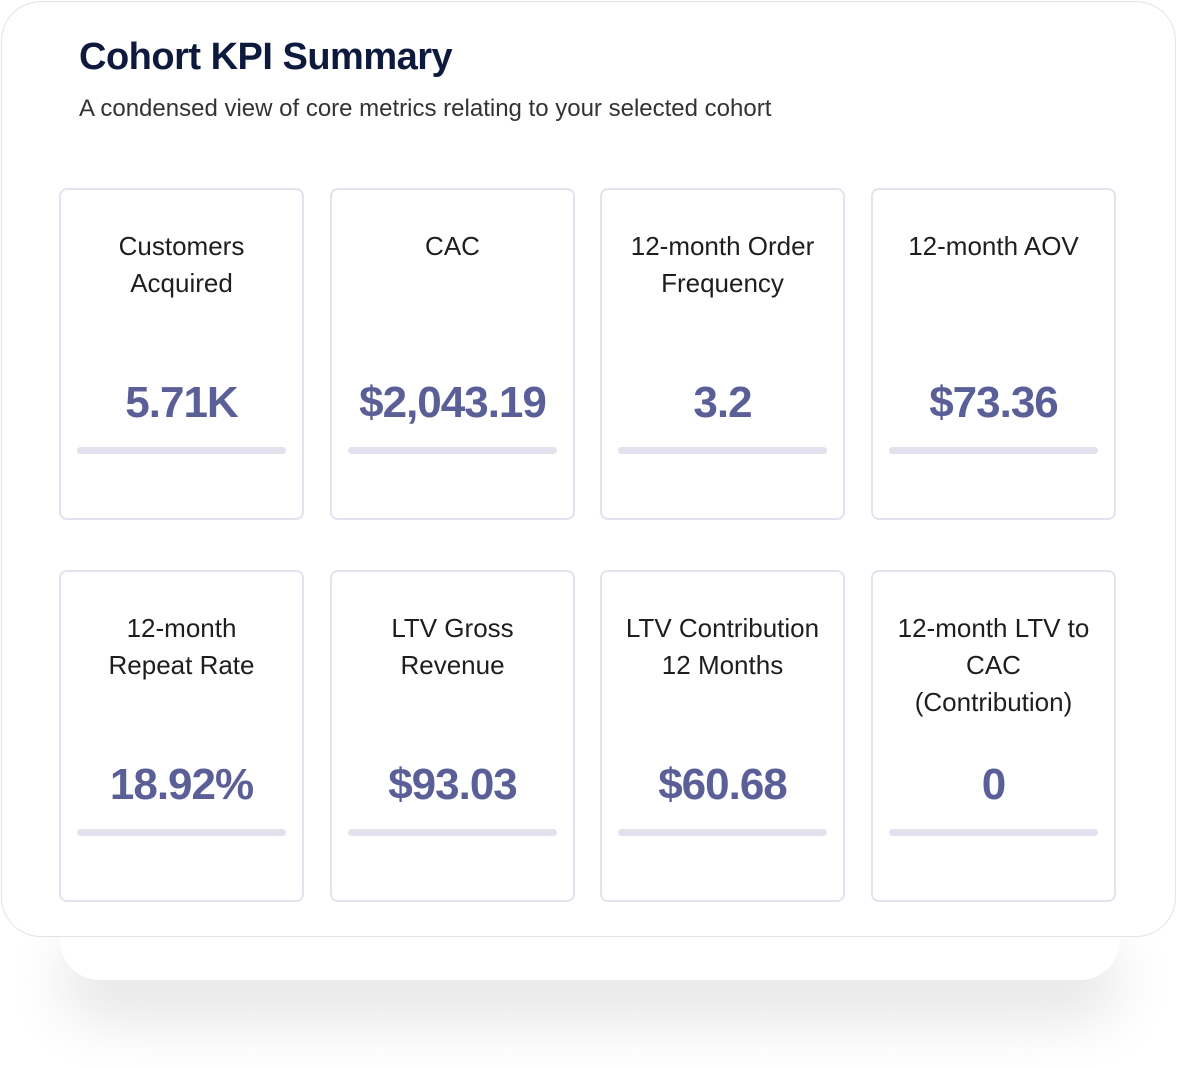 The image size is (1180, 1068). What do you see at coordinates (993, 246) in the screenshot?
I see `kpi-label: 12-month AOV` at bounding box center [993, 246].